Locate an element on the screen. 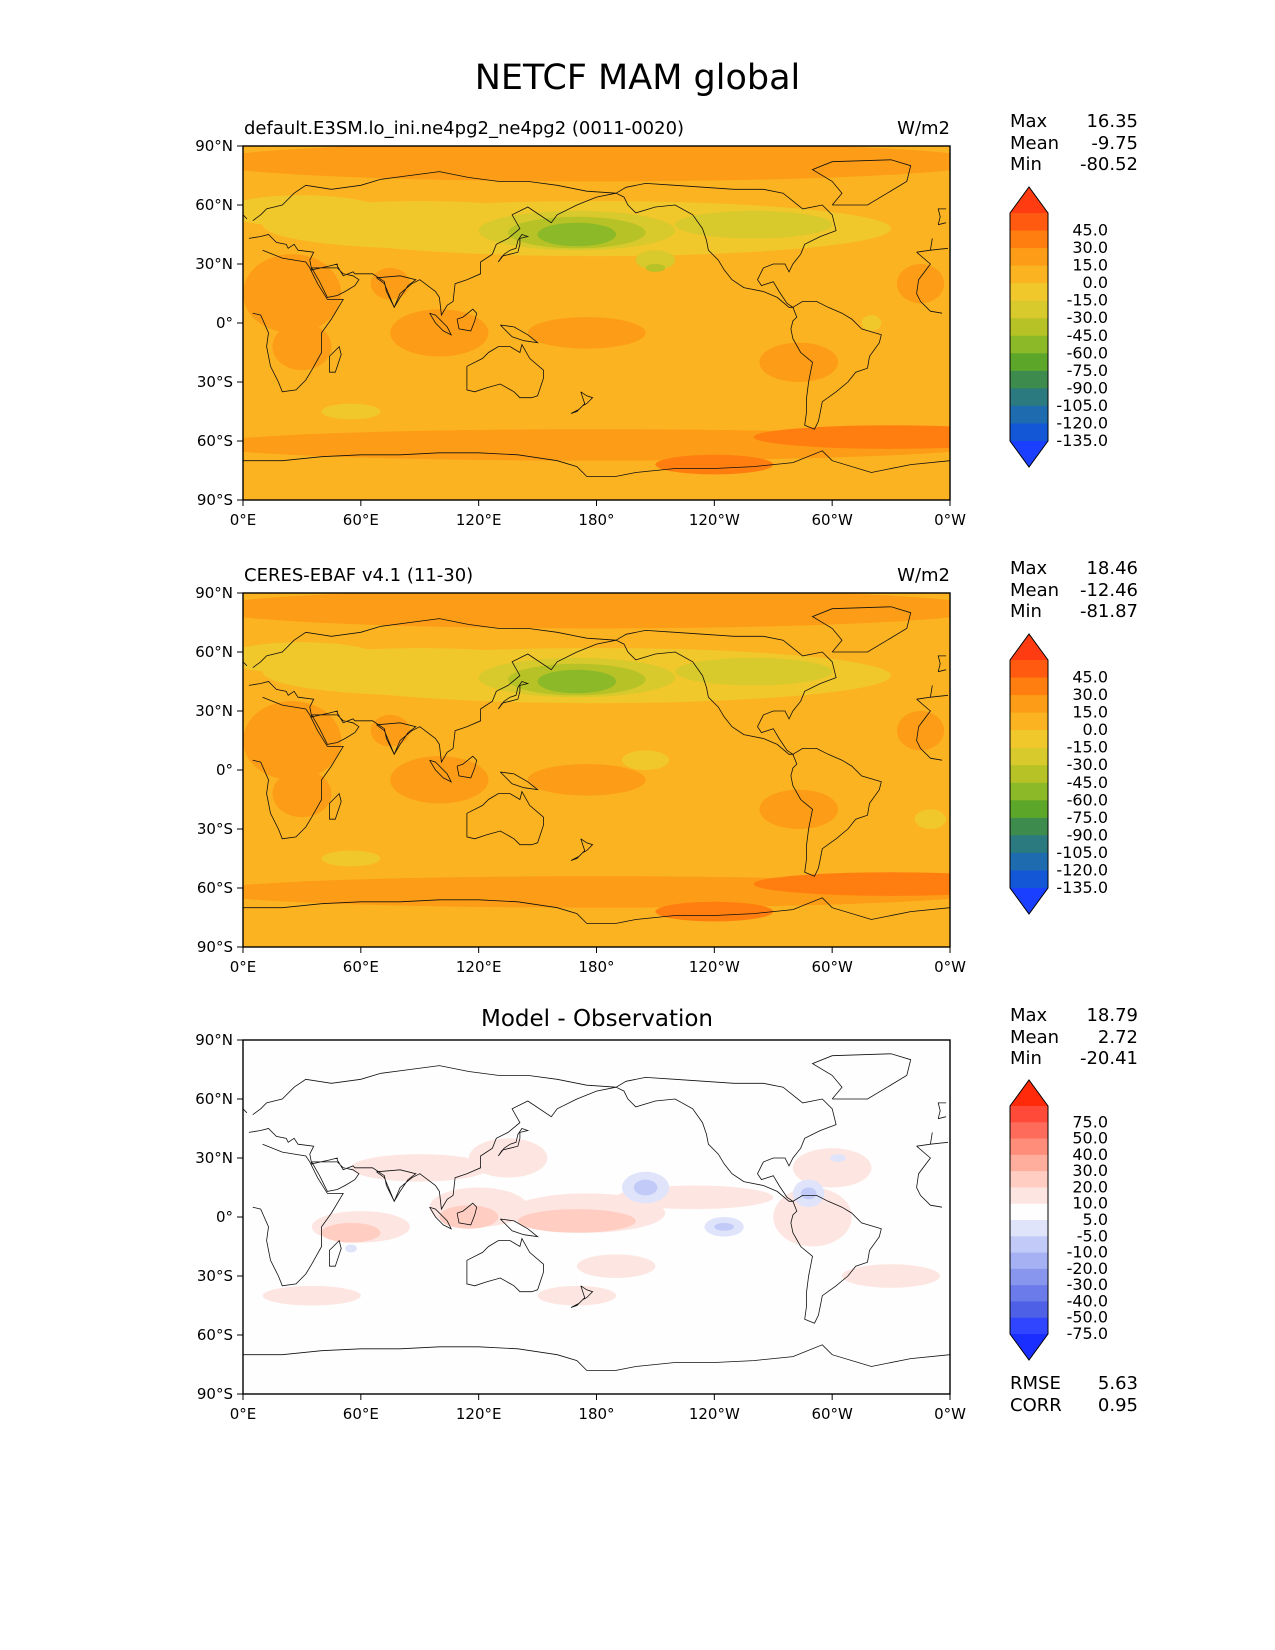 The width and height of the screenshot is (1275, 1650). panel-1-stats: Max 16.35 Mean -9.75 Min -80.52 is located at coordinates (1074, 143).